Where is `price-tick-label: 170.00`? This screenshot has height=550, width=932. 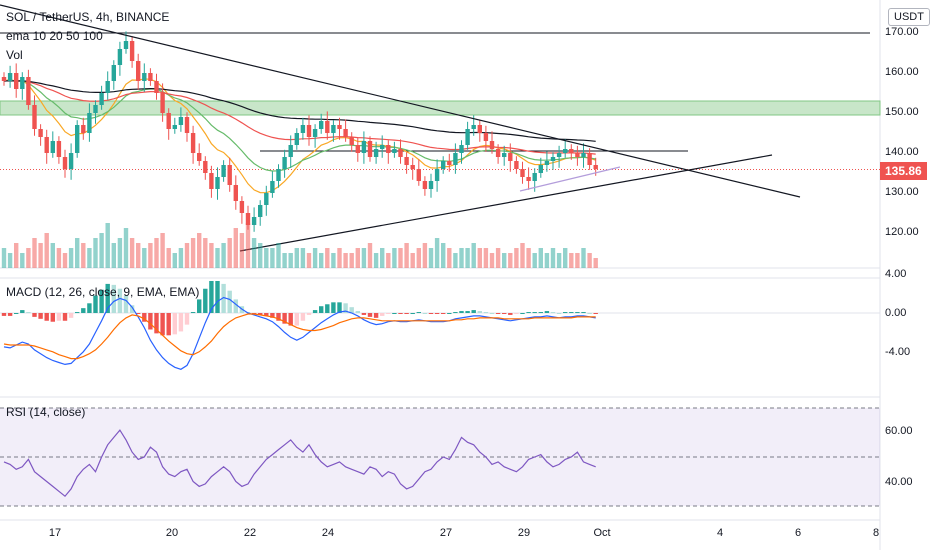 price-tick-label: 170.00 is located at coordinates (902, 32).